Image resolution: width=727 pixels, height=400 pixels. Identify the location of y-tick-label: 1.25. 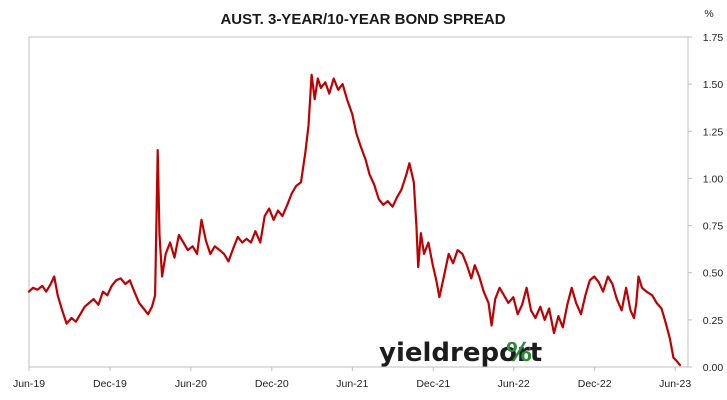
(713, 132).